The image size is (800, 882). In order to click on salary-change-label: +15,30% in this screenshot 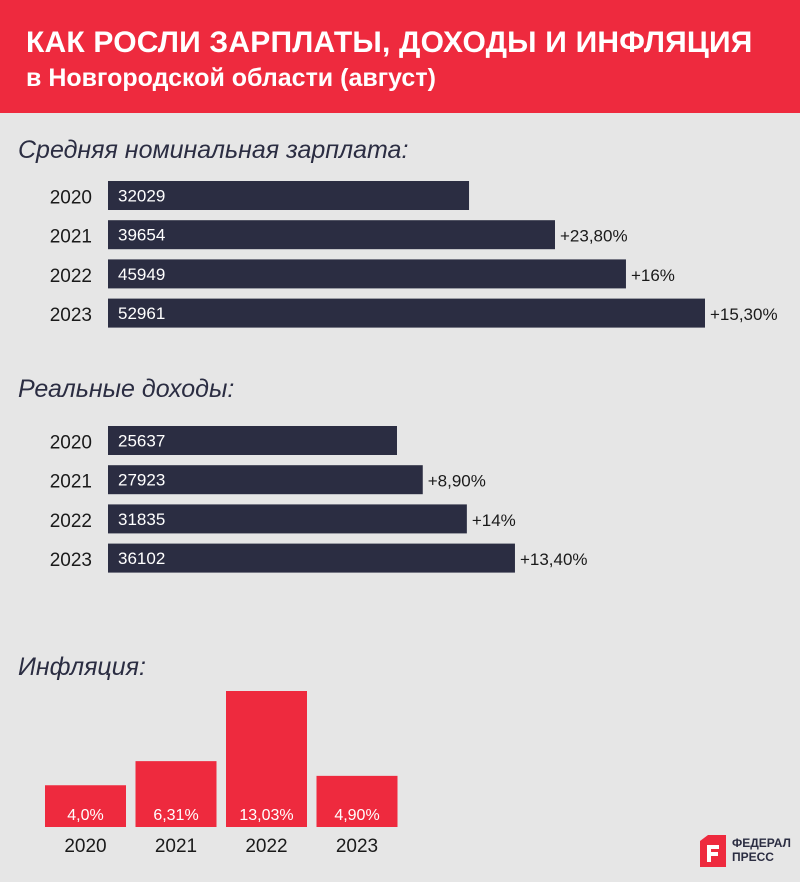, I will do `click(744, 314)`.